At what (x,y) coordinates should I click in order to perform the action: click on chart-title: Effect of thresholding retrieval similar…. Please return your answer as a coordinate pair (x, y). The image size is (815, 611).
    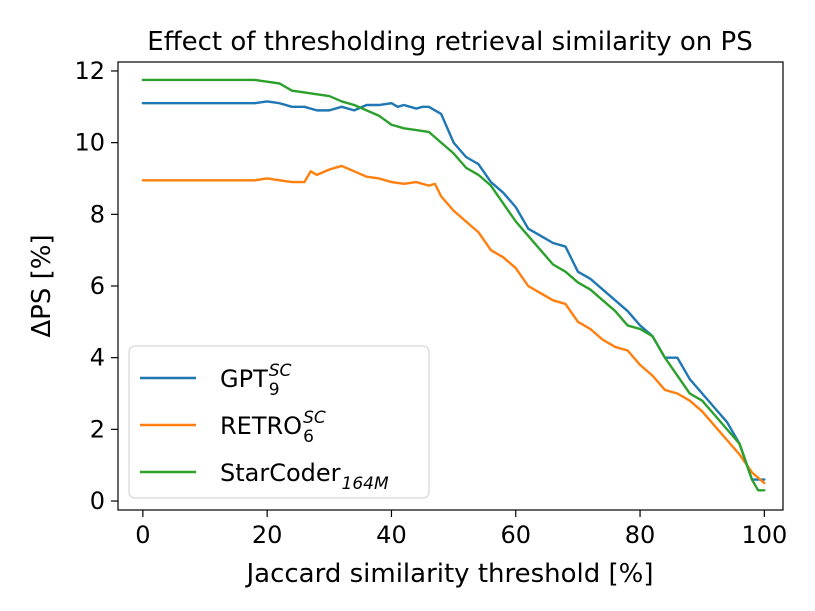
    Looking at the image, I should click on (449, 42).